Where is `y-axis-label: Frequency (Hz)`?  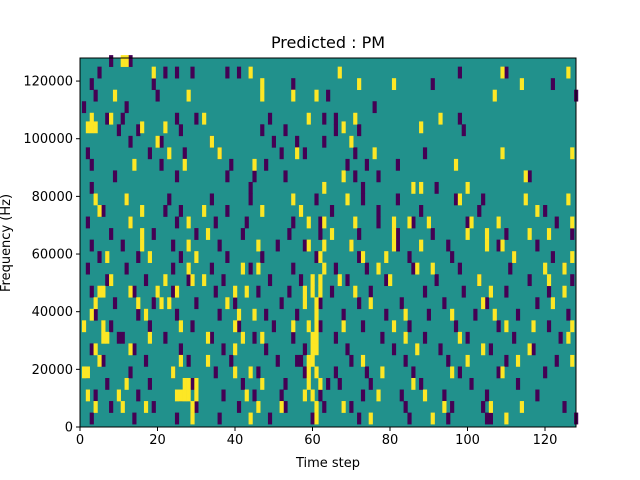
y-axis-label: Frequency (Hz) is located at coordinates (7, 243).